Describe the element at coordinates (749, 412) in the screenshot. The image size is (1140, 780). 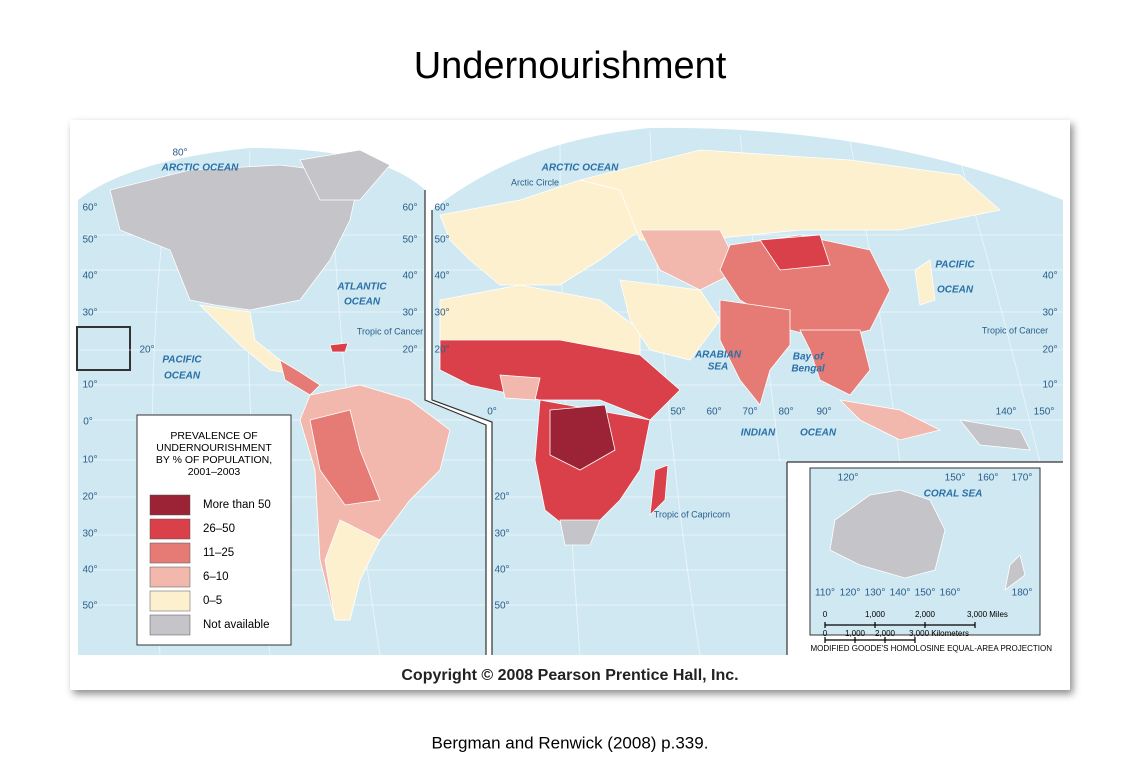
I see `degree-label: 70°` at that location.